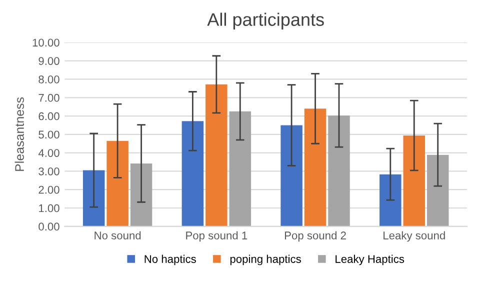  I want to click on y-tick-label: 0.00, so click(49, 226).